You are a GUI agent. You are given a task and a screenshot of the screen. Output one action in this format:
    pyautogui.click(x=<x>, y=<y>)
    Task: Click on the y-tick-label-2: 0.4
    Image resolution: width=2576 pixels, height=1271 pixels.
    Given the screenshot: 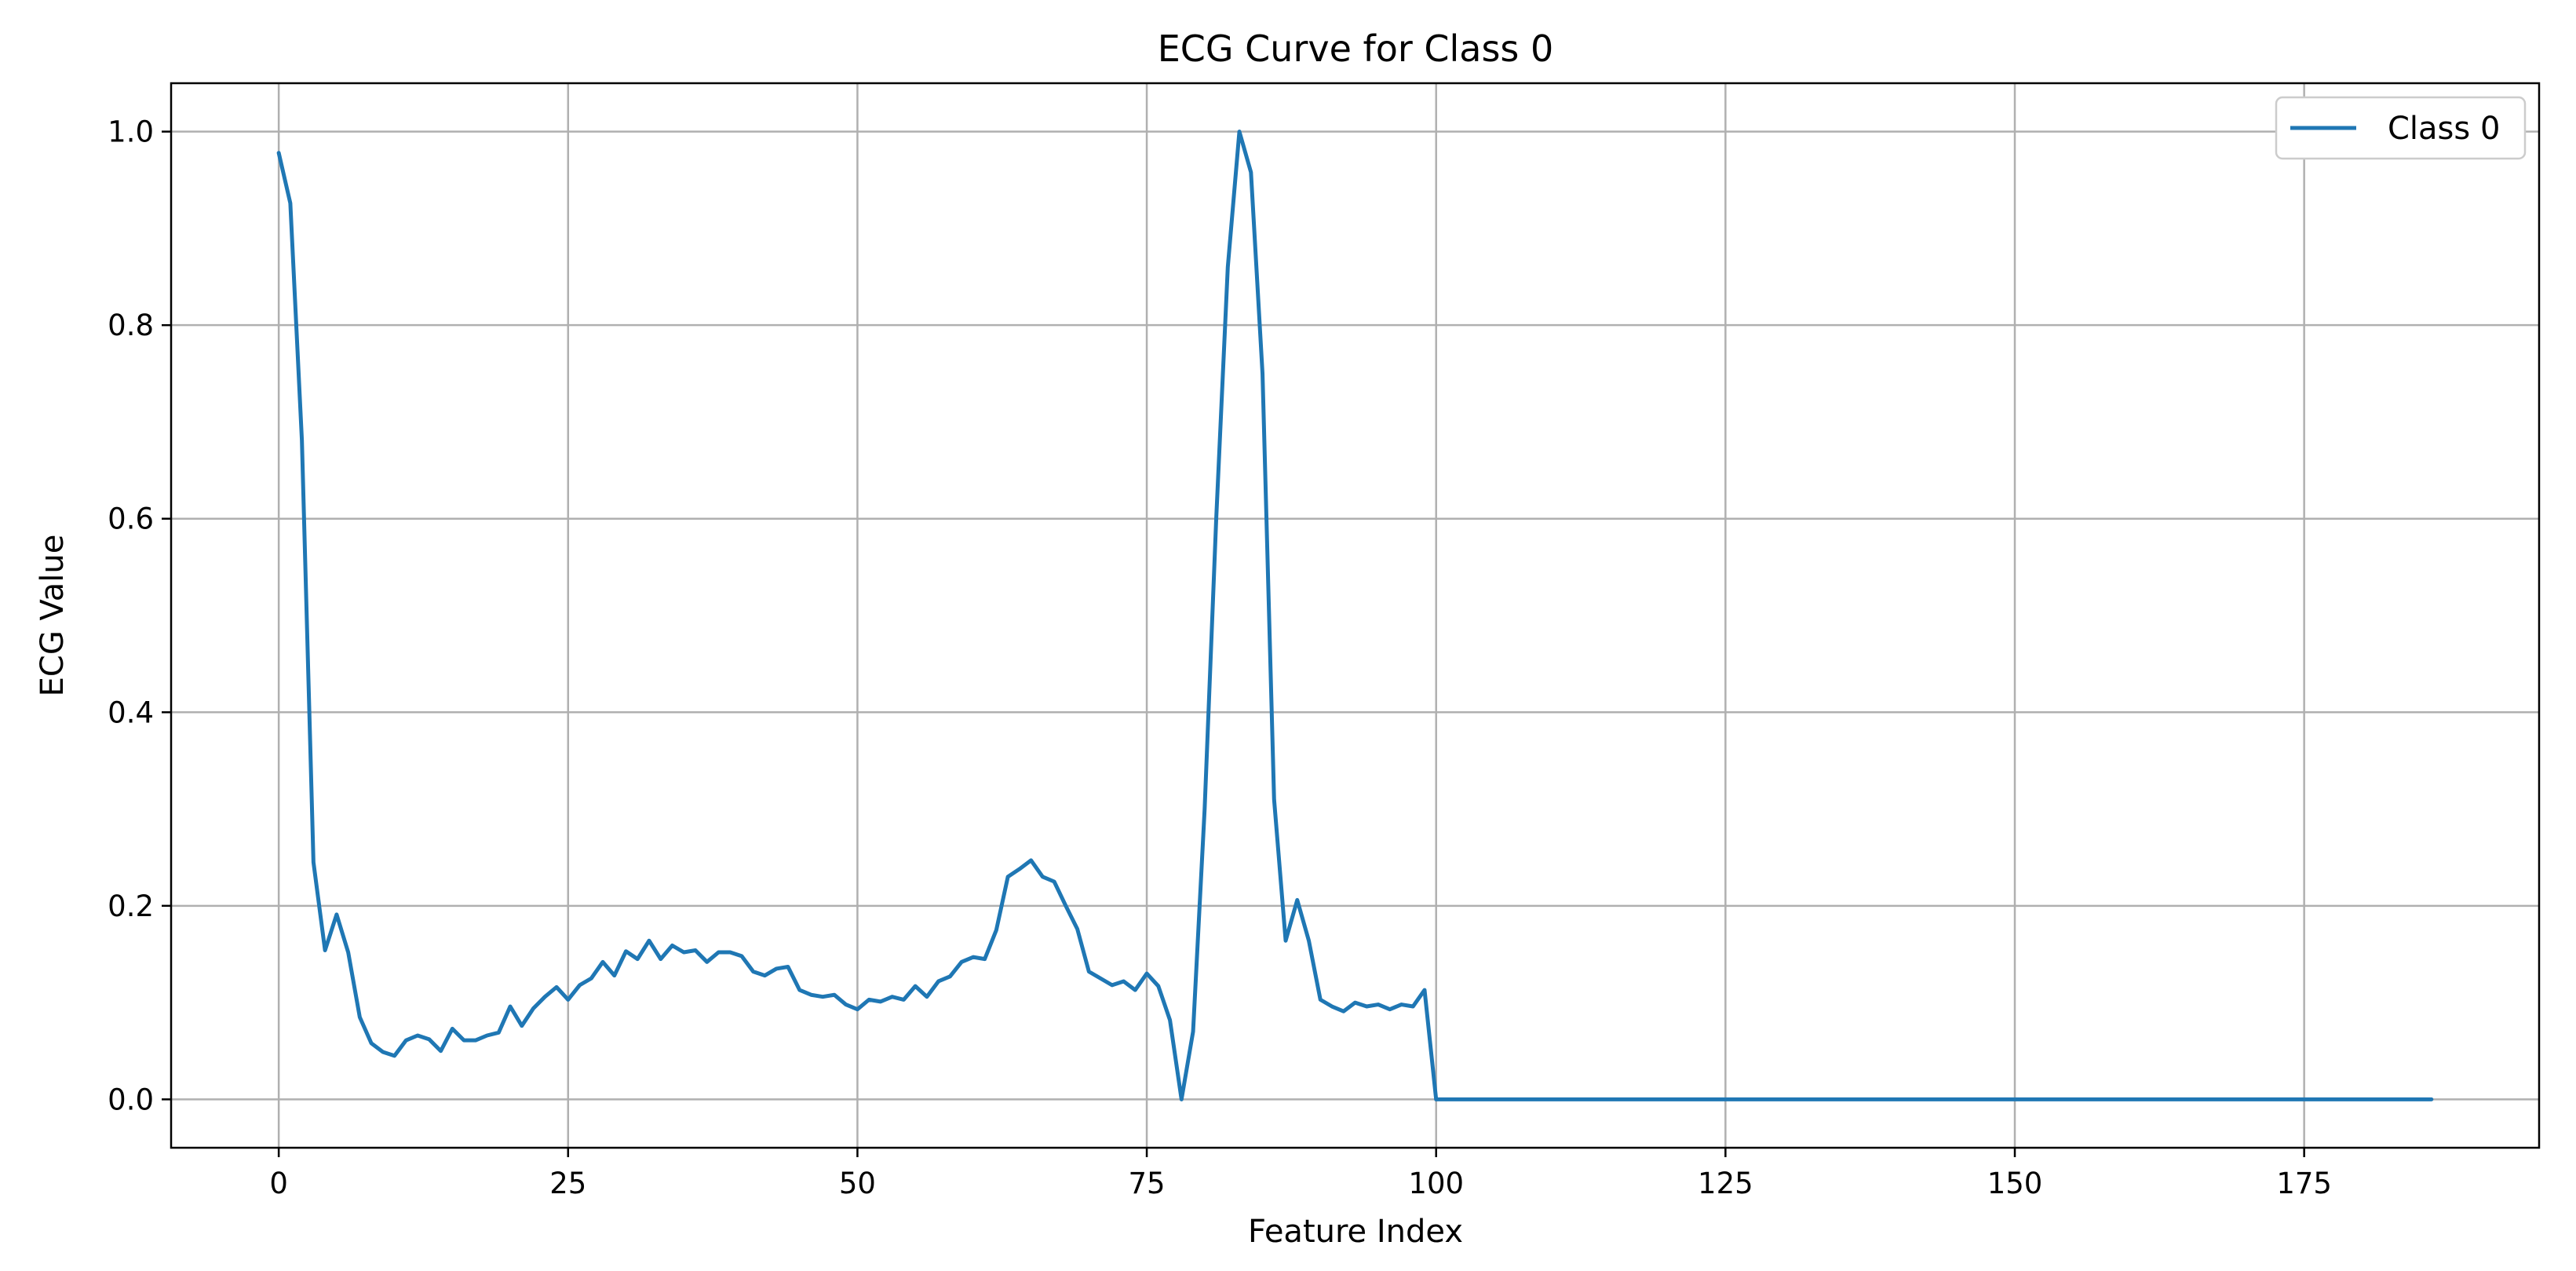 What is the action you would take?
    pyautogui.click(x=131, y=712)
    